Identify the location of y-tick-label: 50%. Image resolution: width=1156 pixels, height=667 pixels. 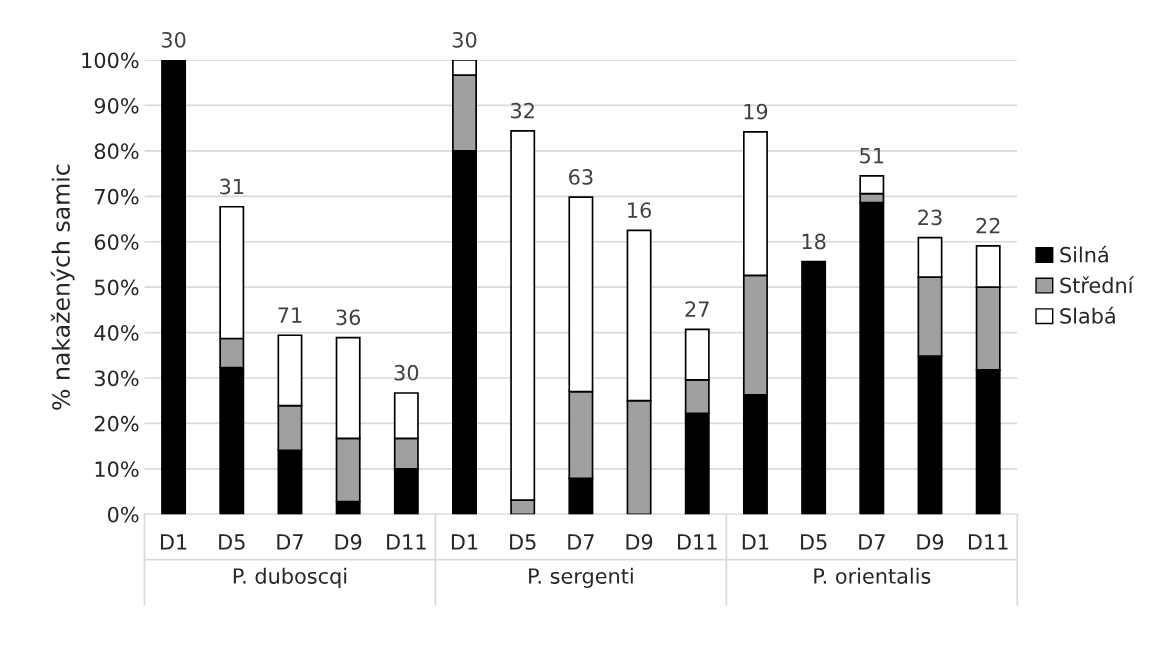
(116, 287).